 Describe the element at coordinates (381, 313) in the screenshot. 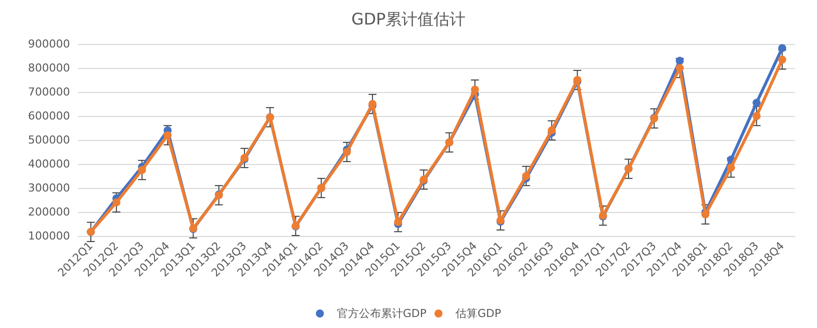

I see `legend-label: 官方公布累计GDP` at that location.